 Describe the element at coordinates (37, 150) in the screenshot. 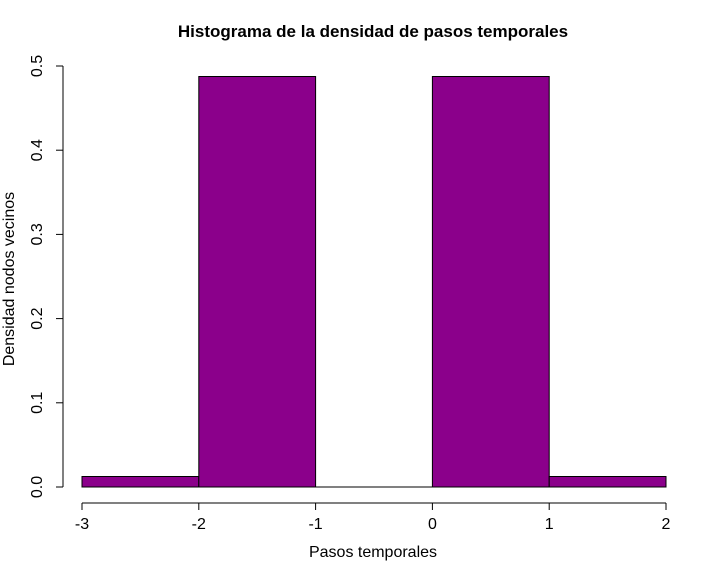

I see `y-tick-label: 0.4` at that location.